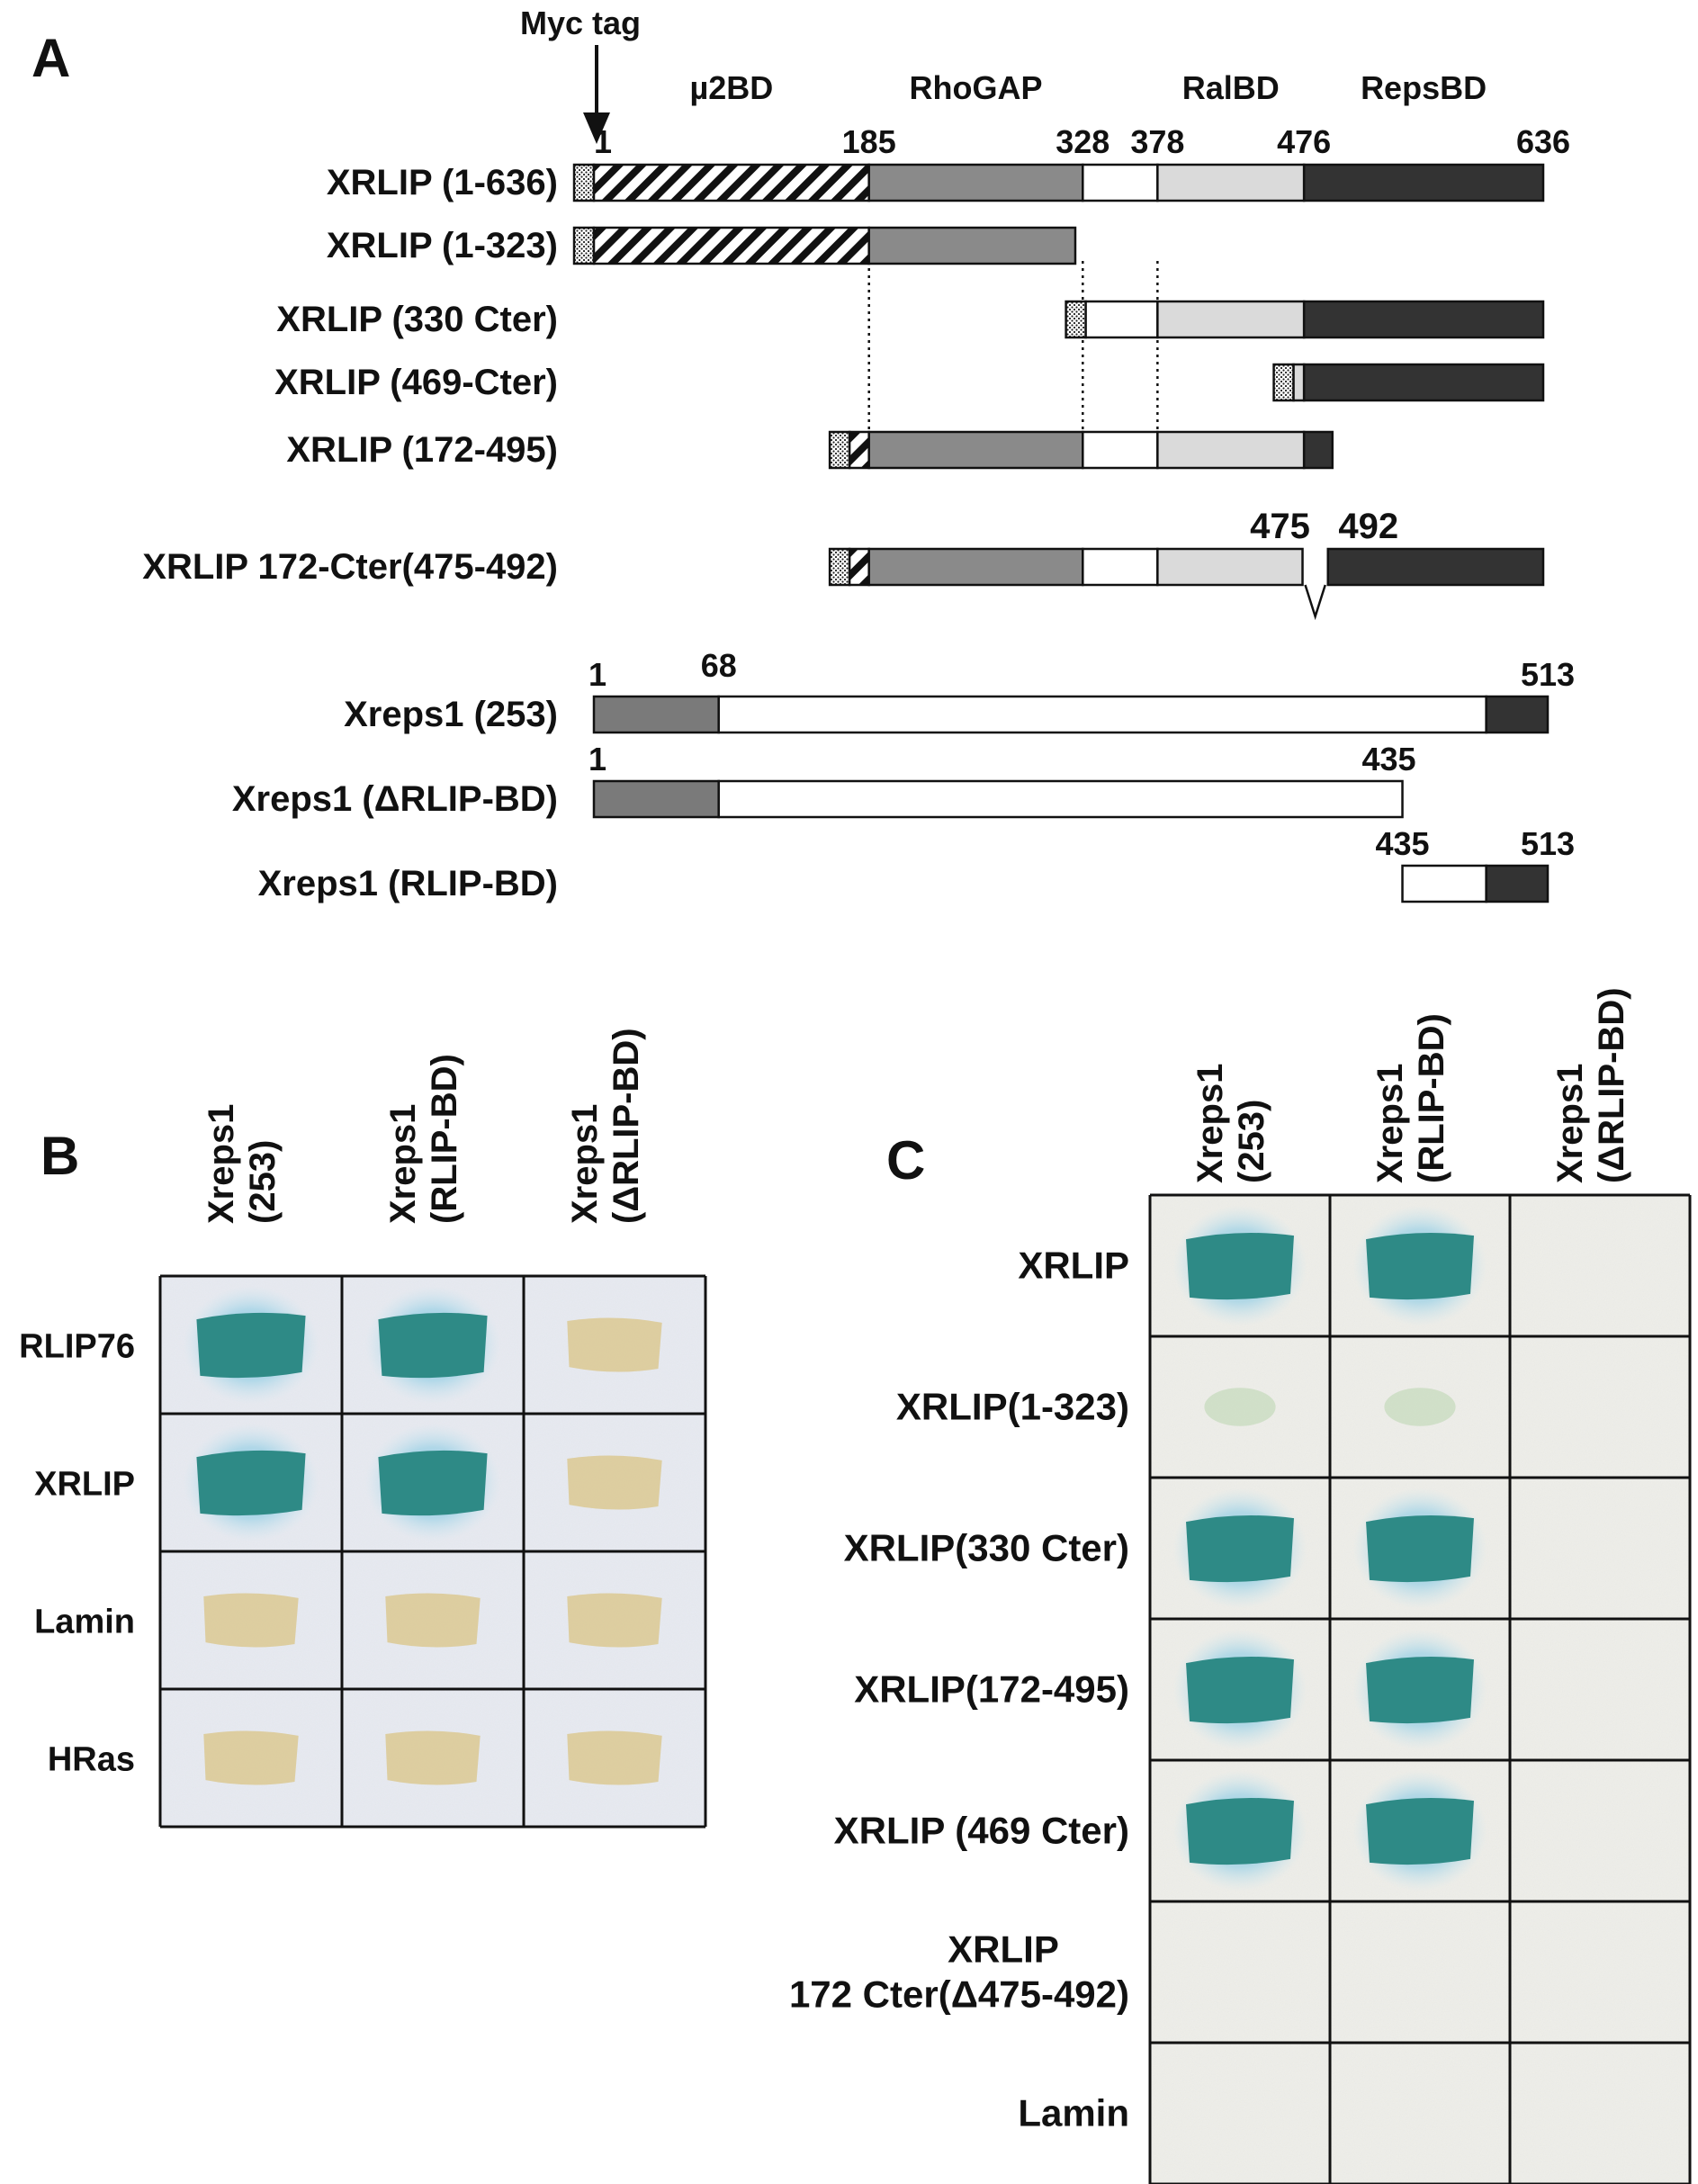  Describe the element at coordinates (975, 88) in the screenshot. I see `domain-label: RhoGAP` at that location.